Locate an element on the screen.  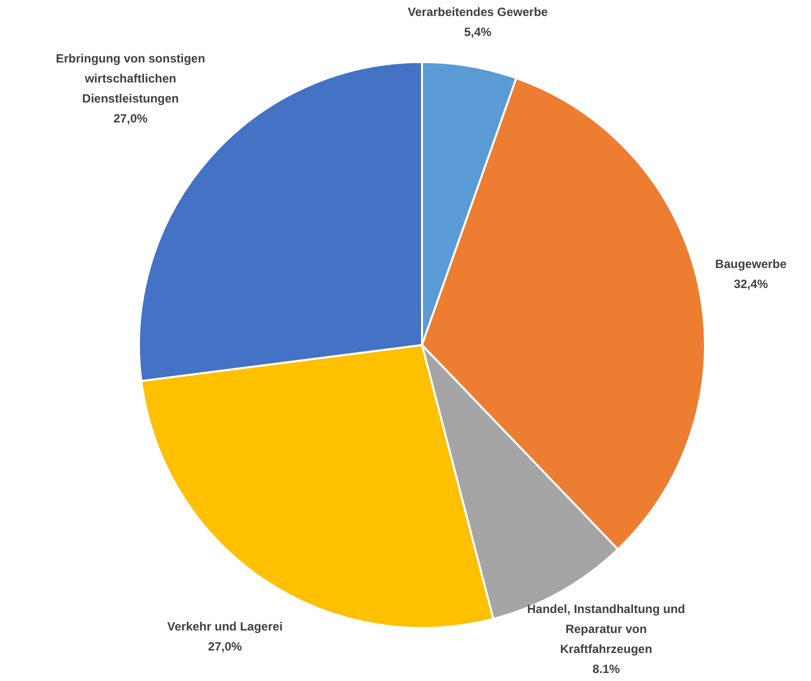
data-label: 5,4% is located at coordinates (478, 32).